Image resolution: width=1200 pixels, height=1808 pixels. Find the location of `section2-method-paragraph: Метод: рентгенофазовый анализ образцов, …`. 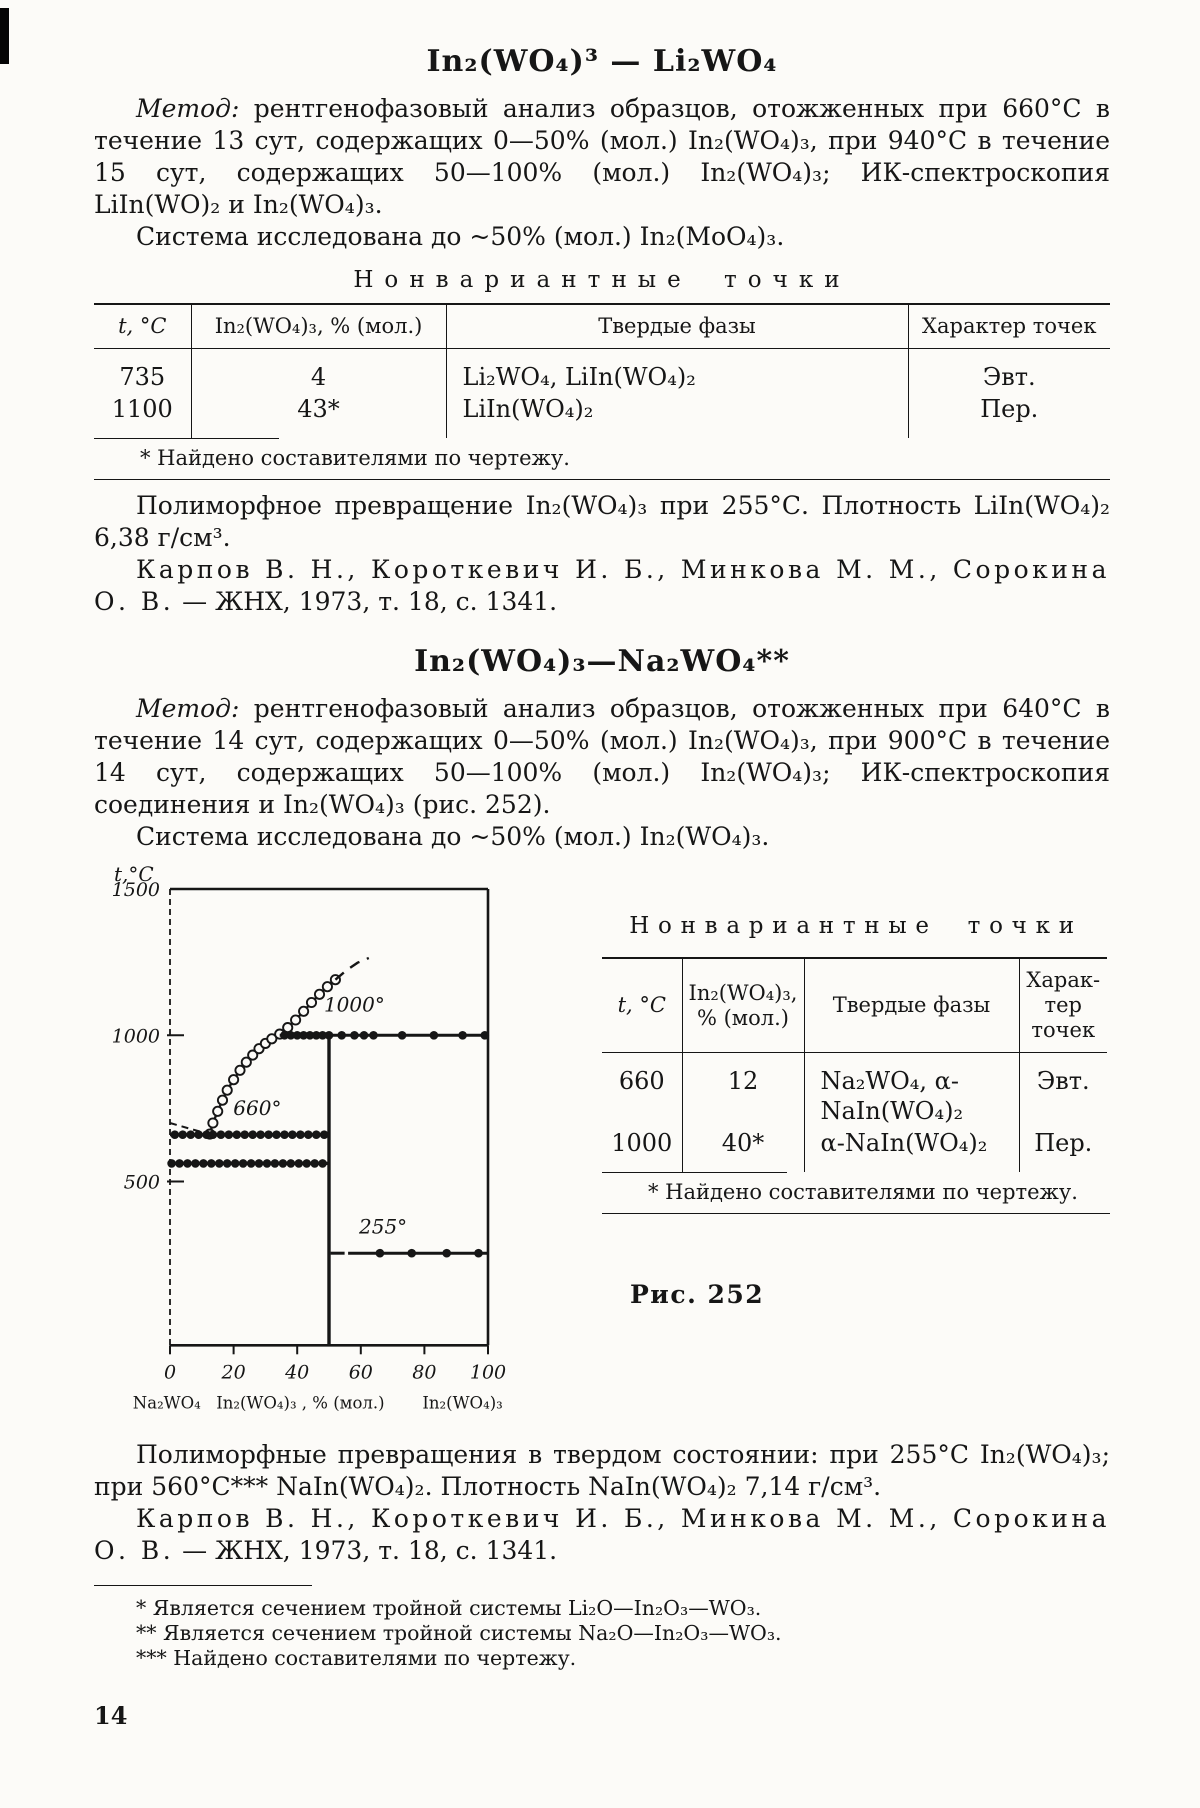

section2-method-paragraph: Метод: рентгенофазовый анализ образцов, … is located at coordinates (602, 757).